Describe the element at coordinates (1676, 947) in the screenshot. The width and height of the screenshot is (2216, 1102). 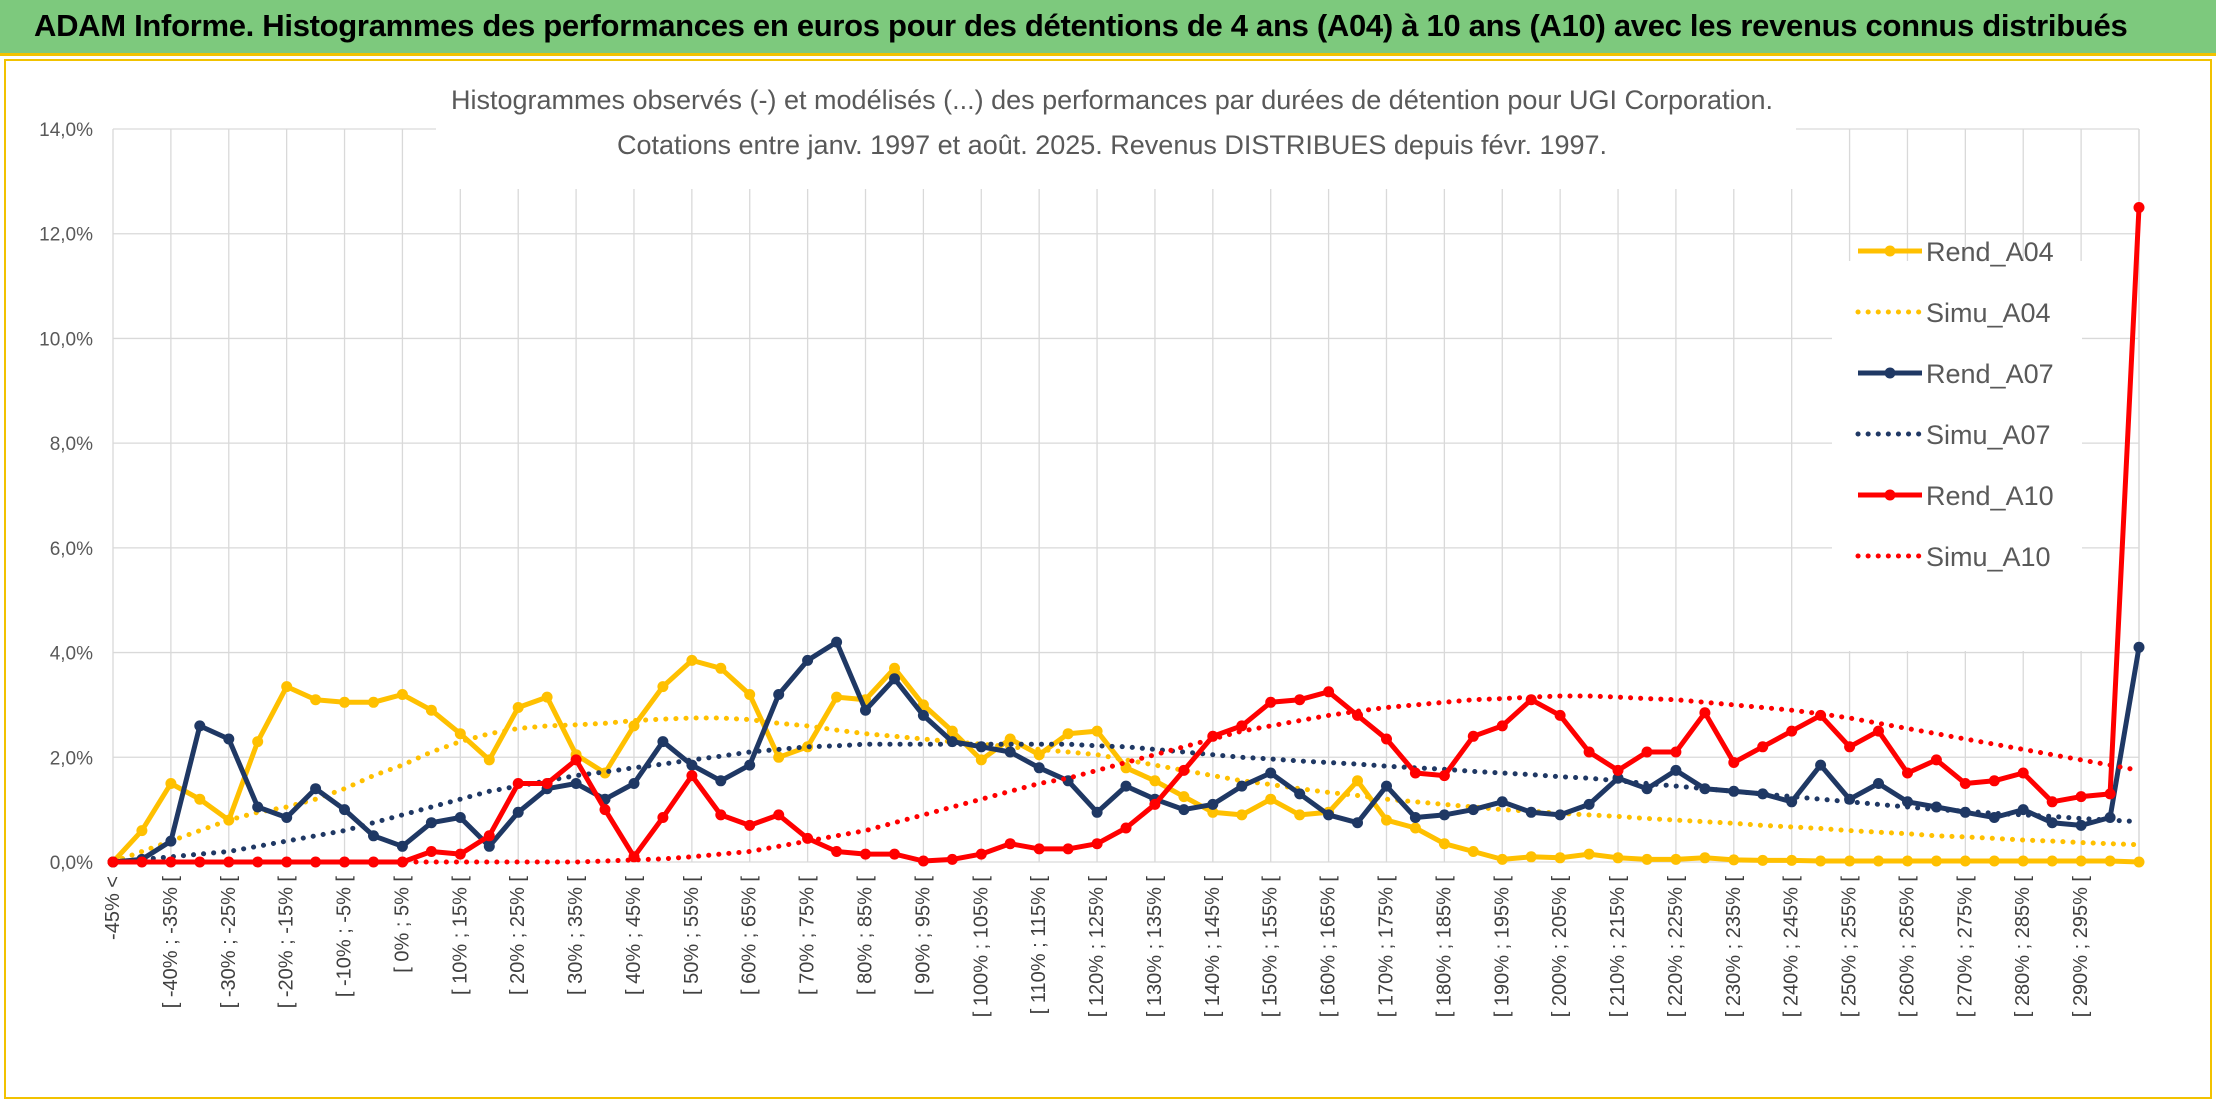
I see `x-tick-label: [ 220% ; 225% [` at that location.